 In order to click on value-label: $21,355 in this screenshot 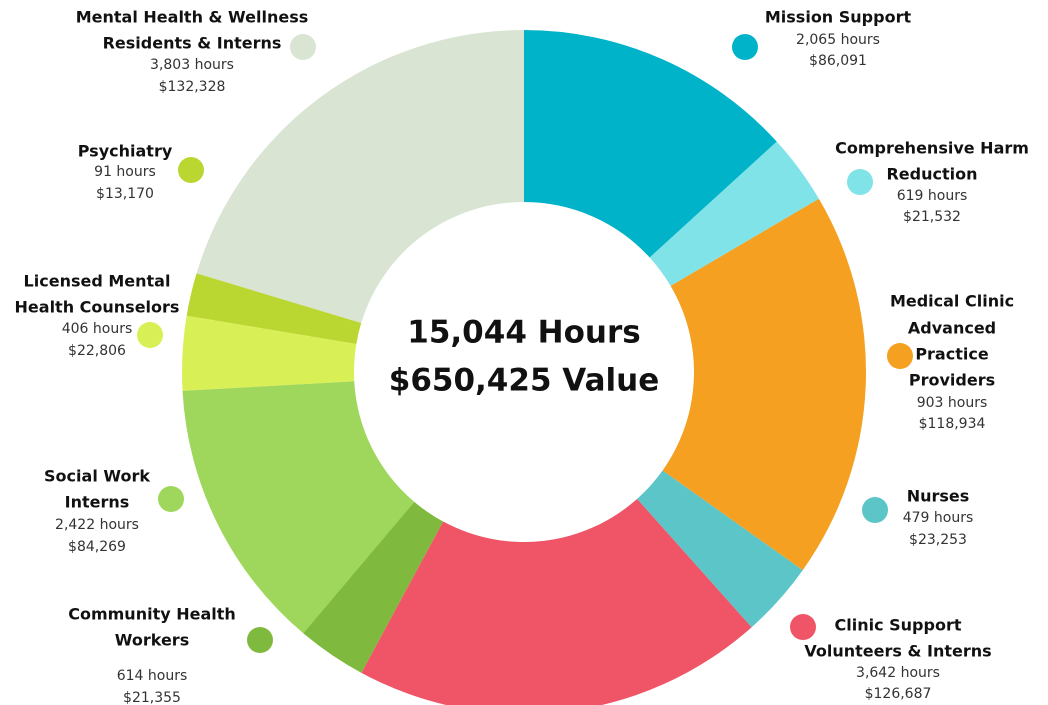, I will do `click(152, 697)`.